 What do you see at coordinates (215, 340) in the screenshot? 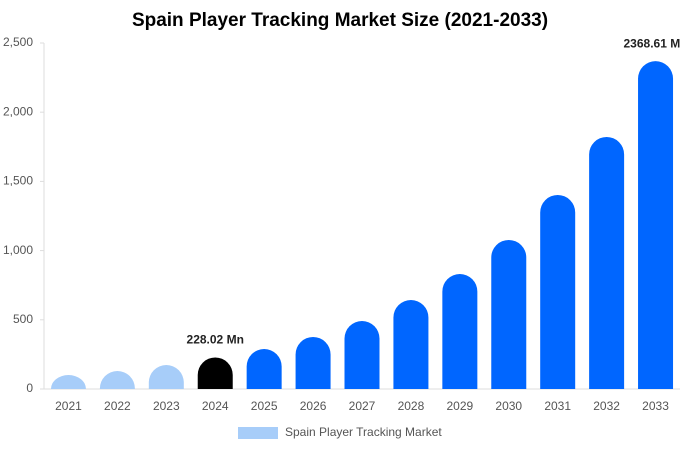
I see `value-label: 228.02 Mn` at bounding box center [215, 340].